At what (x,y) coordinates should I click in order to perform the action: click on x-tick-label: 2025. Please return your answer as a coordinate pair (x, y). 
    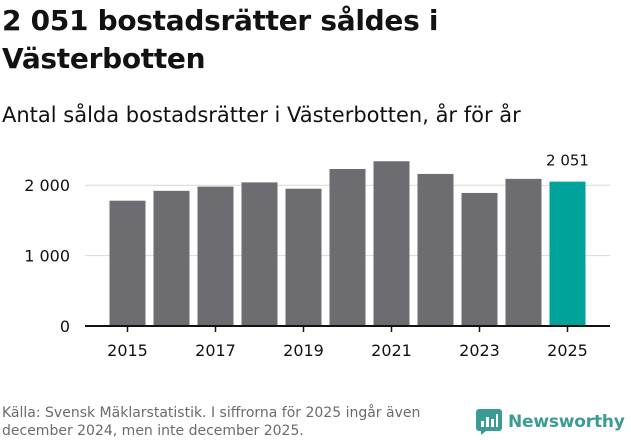
    Looking at the image, I should click on (567, 350).